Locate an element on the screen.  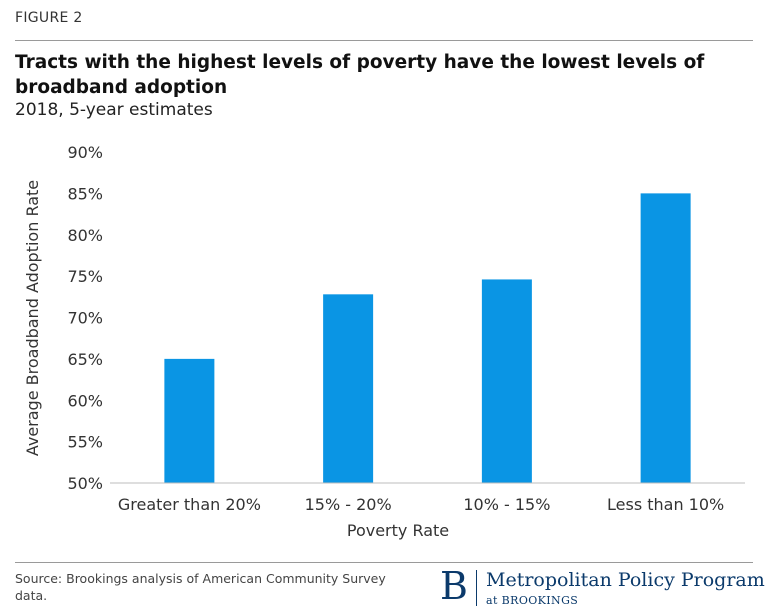
figure-label: FIGURE 2 is located at coordinates (49, 18).